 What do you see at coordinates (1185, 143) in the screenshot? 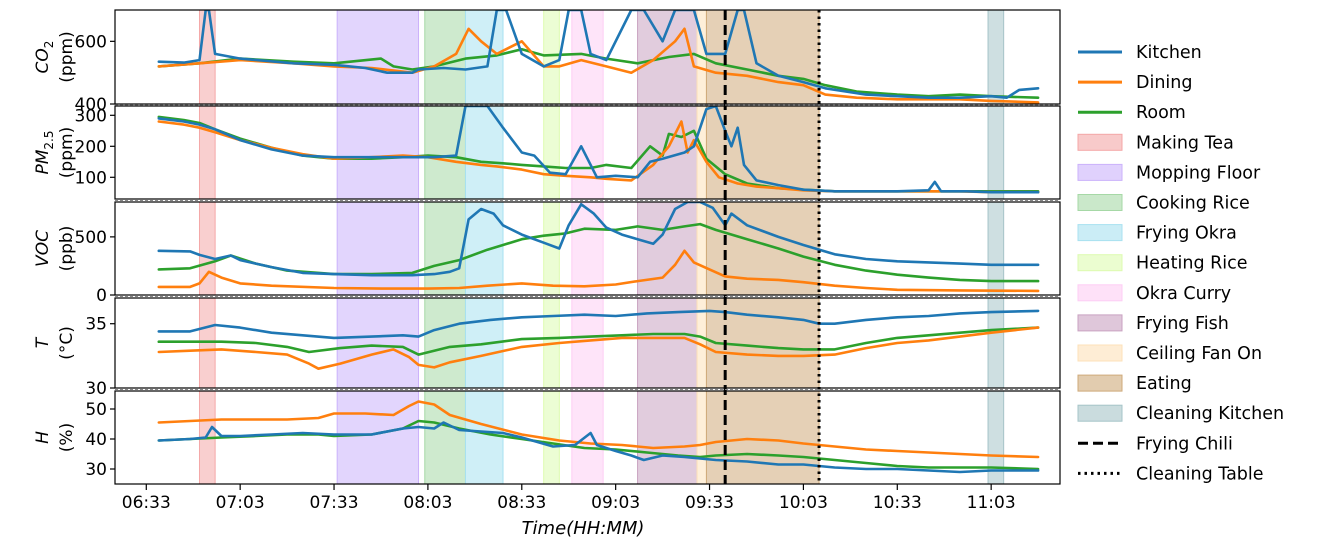
I see `legend-label: Making Tea` at bounding box center [1185, 143].